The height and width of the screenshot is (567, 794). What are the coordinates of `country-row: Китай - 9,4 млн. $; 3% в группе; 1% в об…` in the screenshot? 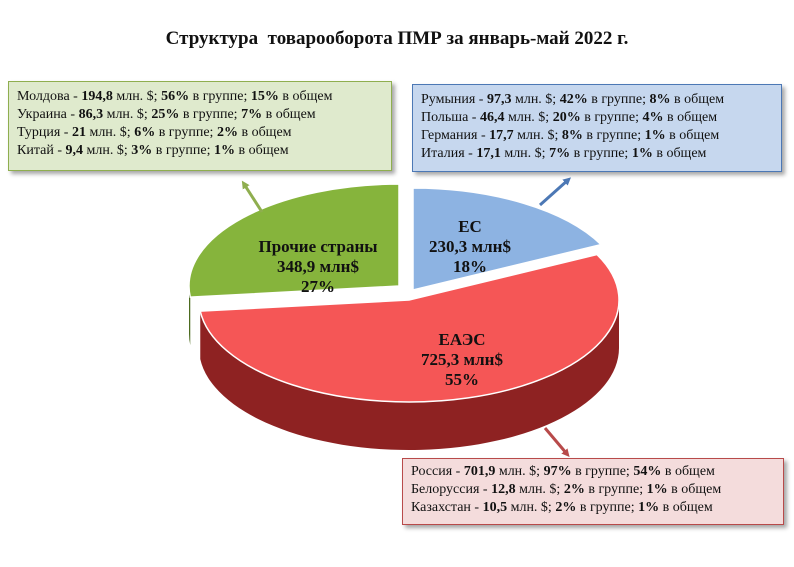 It's located at (200, 151).